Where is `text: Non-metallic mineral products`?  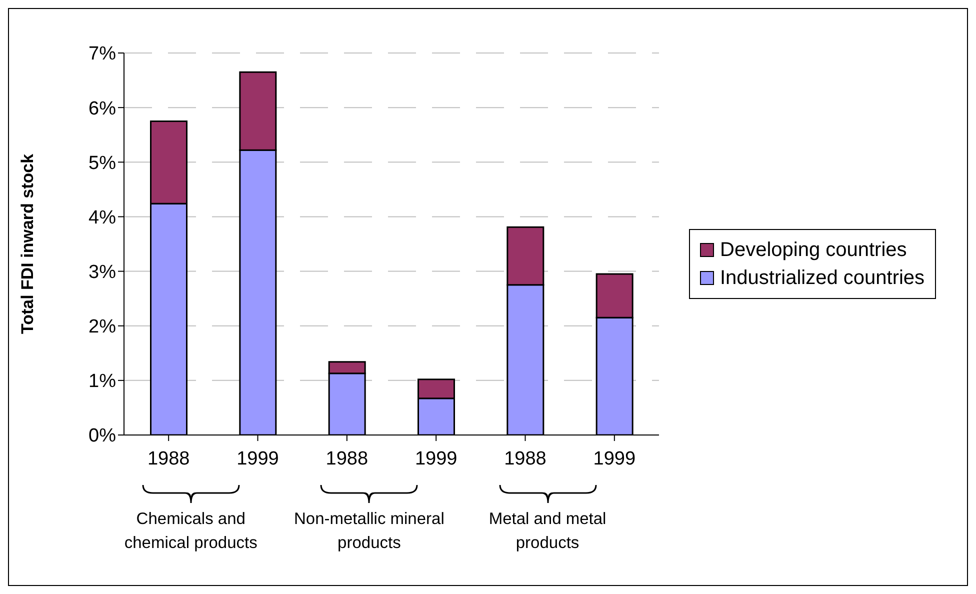 text: Non-metallic mineral products is located at coordinates (369, 531).